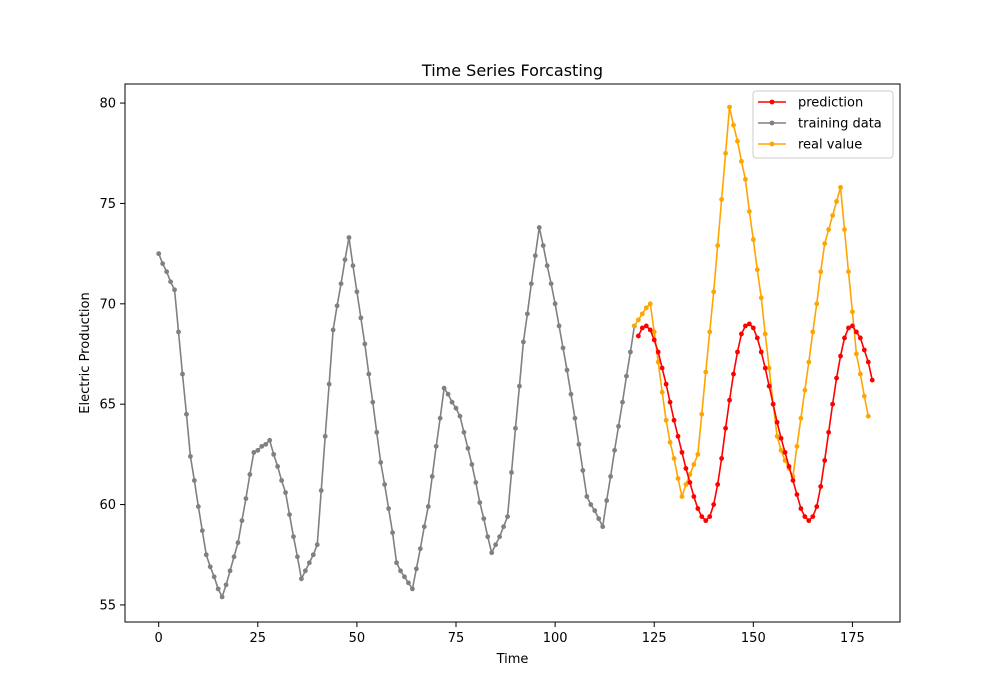  I want to click on y-tick-label: 65, so click(107, 405).